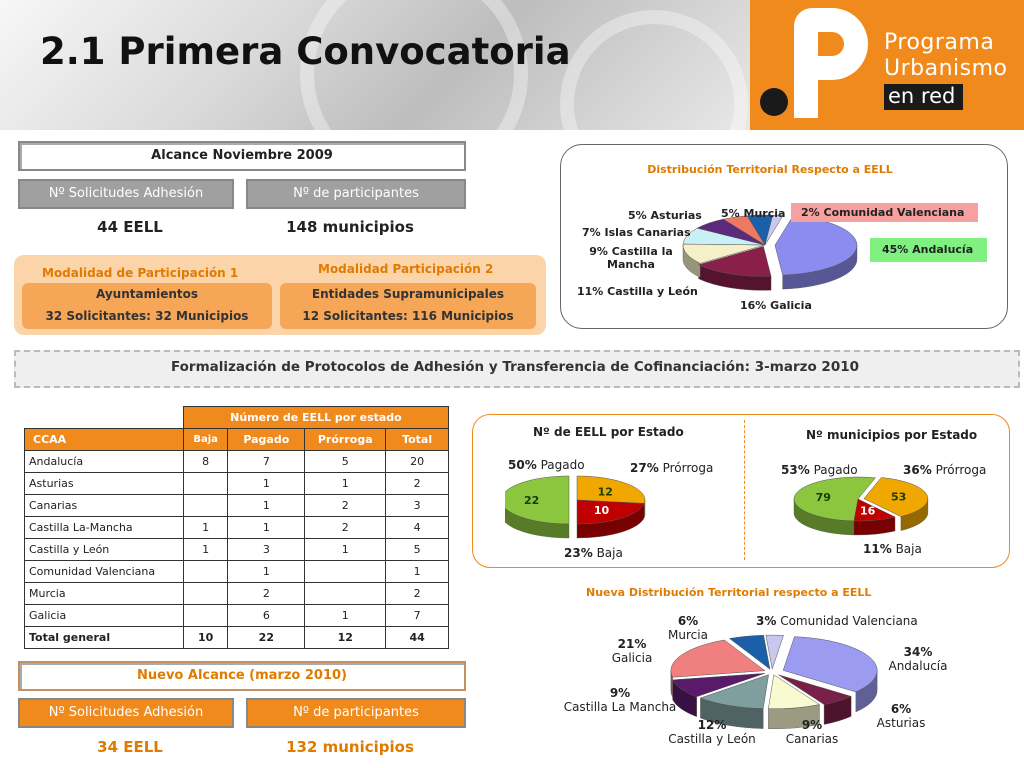 The image size is (1024, 768). I want to click on pie2-label-baja: 23% Baja, so click(593, 553).